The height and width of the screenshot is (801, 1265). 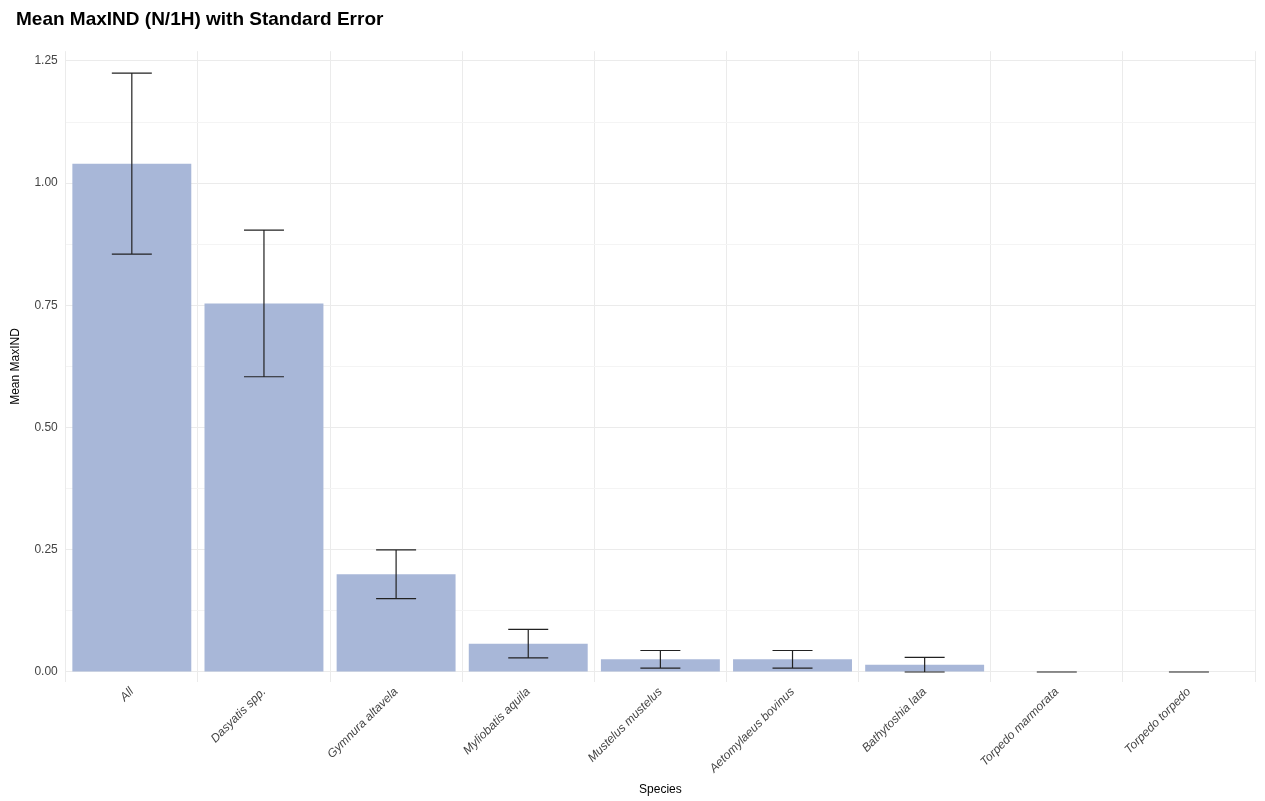 I want to click on y-tick-label: 1.25, so click(x=46, y=60).